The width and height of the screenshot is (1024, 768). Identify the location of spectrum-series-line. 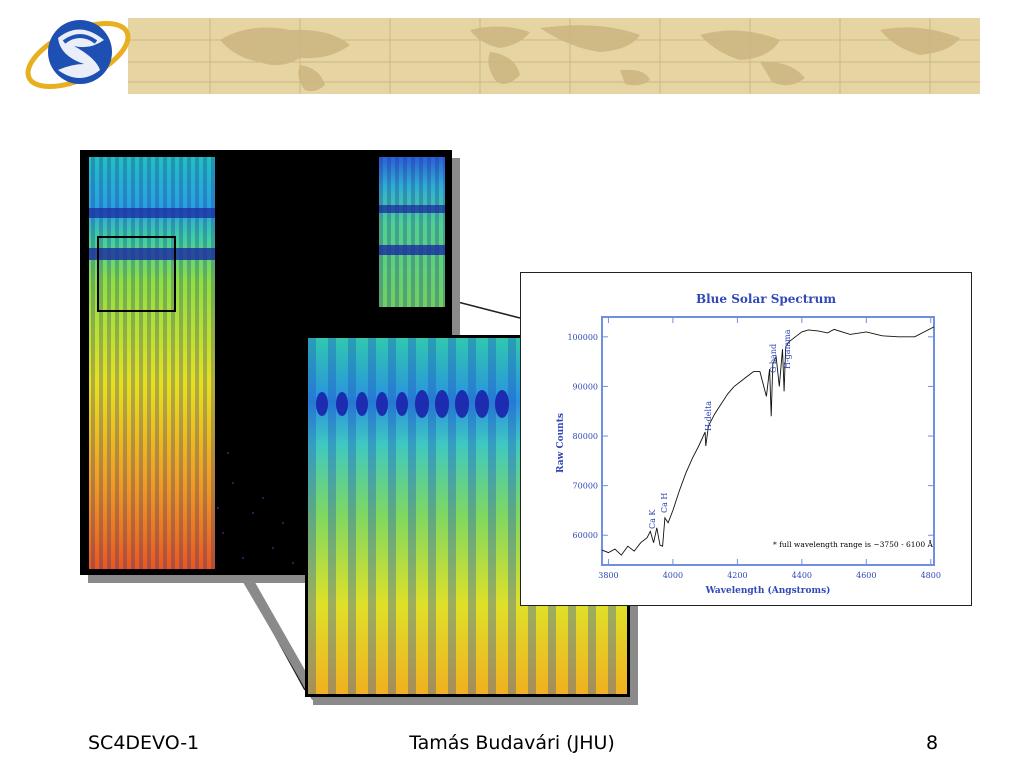
(768, 441).